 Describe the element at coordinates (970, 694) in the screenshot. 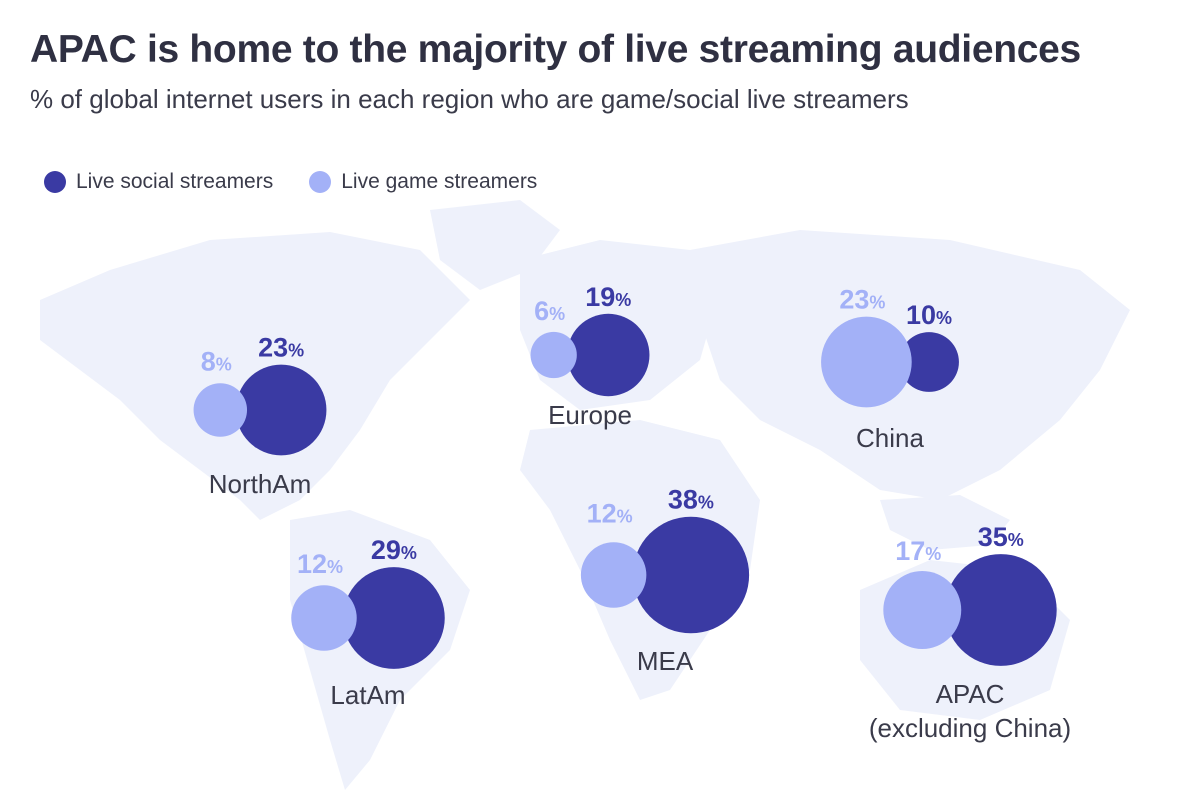

I see `region-label-apac: APAC` at that location.